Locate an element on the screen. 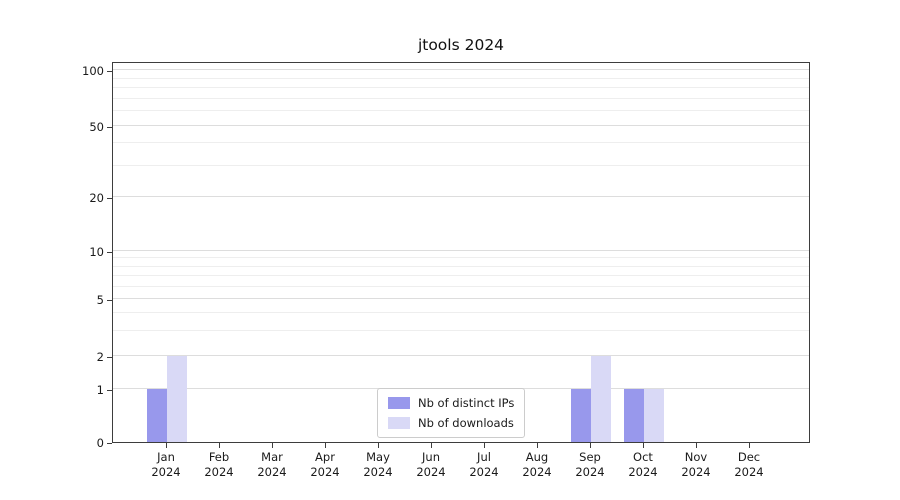 The height and width of the screenshot is (500, 900). legend-swatch-downloads is located at coordinates (399, 423).